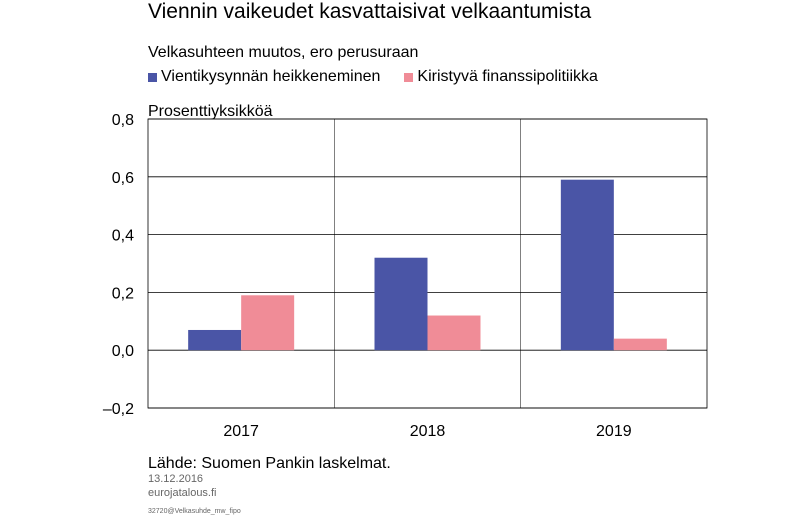  What do you see at coordinates (176, 479) in the screenshot?
I see `publish-date: 13.12.2016` at bounding box center [176, 479].